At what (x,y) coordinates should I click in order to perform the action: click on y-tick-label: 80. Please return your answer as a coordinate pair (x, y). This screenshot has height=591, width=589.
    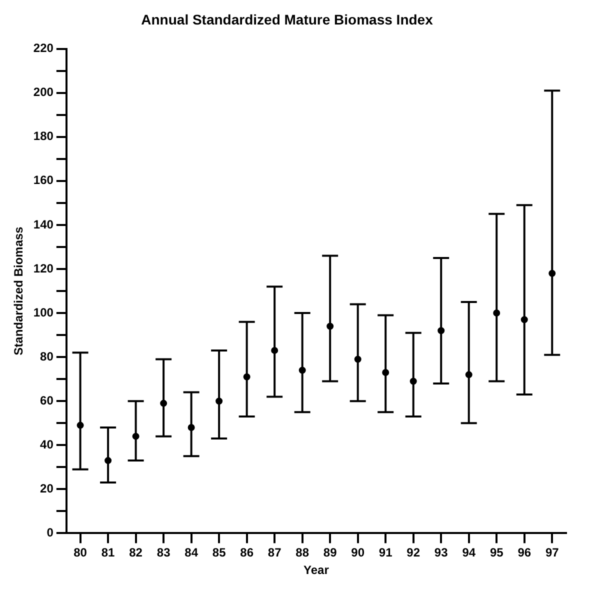
    Looking at the image, I should click on (47, 356).